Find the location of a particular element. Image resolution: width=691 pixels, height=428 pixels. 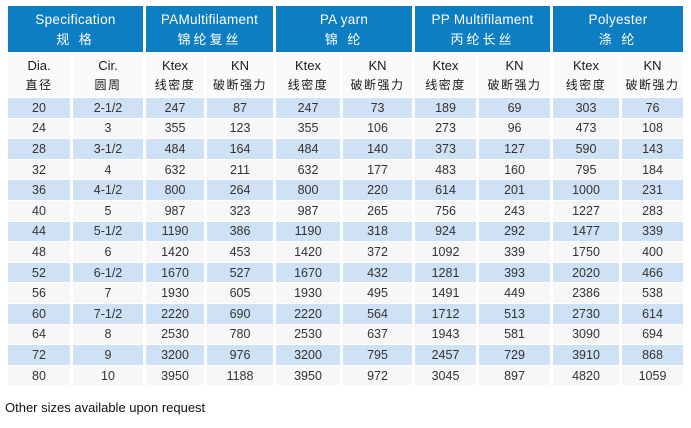

table-cell: 303 is located at coordinates (586, 108).